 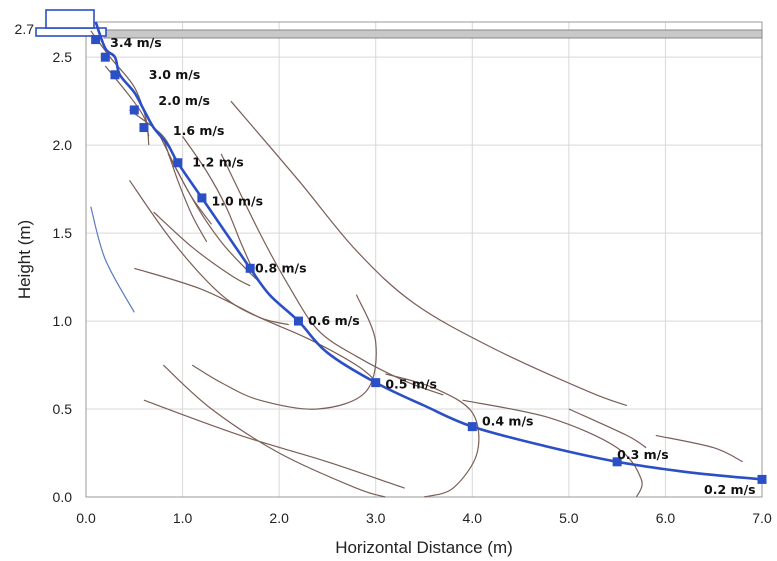 What do you see at coordinates (63, 409) in the screenshot?
I see `y-tick-label: 0.5` at bounding box center [63, 409].